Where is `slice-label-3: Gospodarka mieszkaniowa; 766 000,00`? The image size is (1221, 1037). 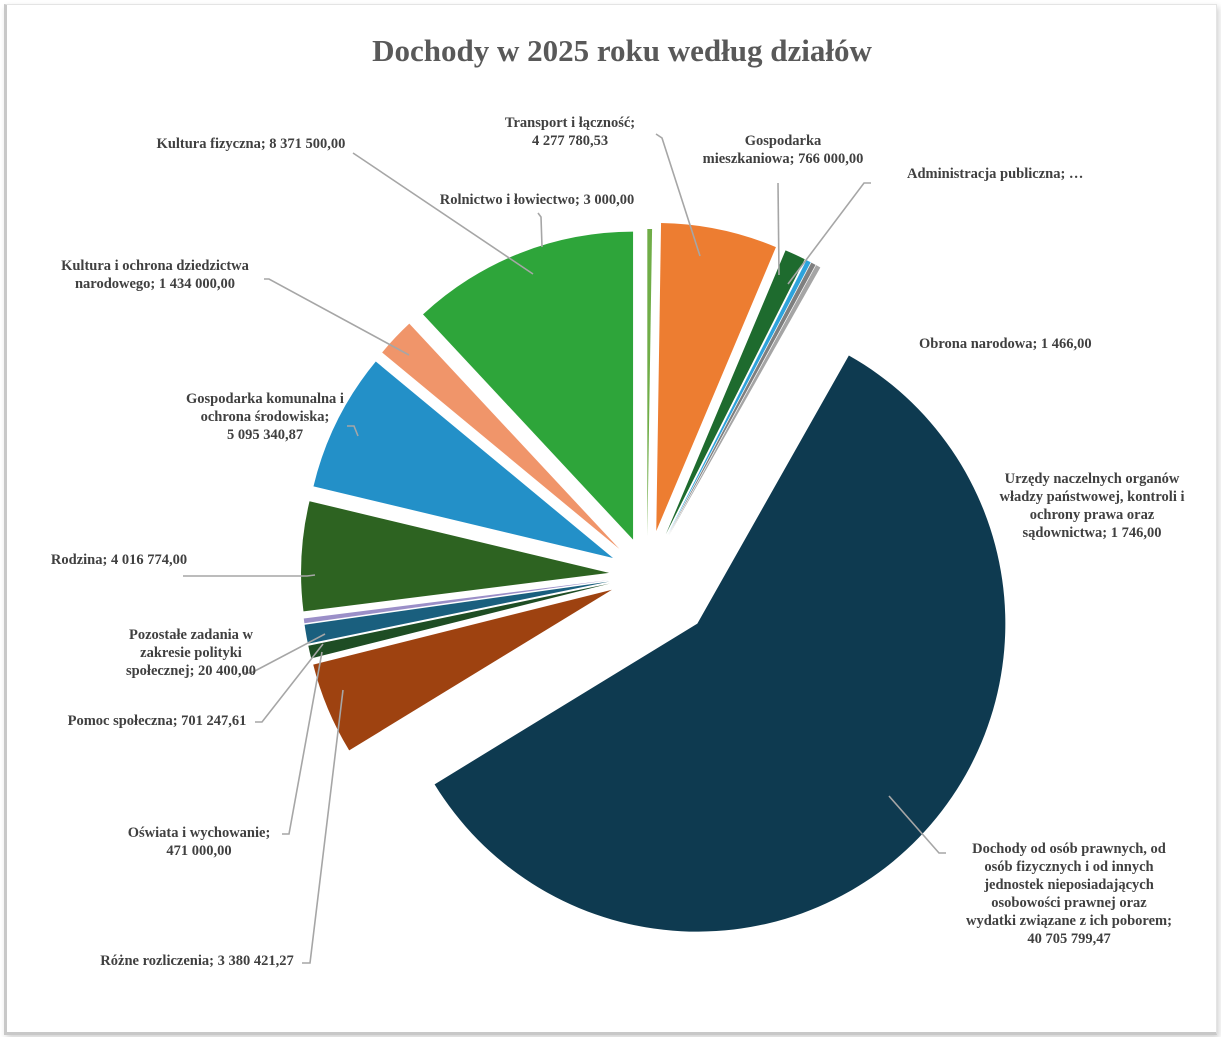 slice-label-3: Gospodarka mieszkaniowa; 766 000,00 is located at coordinates (783, 150).